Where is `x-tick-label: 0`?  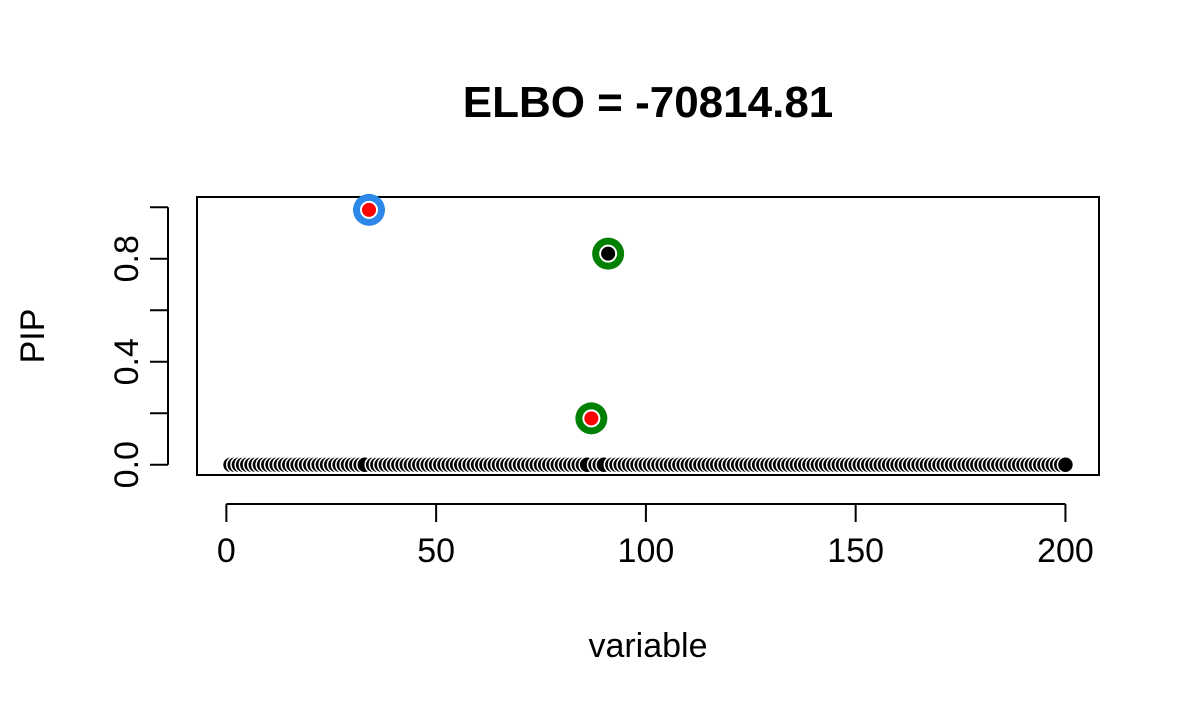
x-tick-label: 0 is located at coordinates (226, 551).